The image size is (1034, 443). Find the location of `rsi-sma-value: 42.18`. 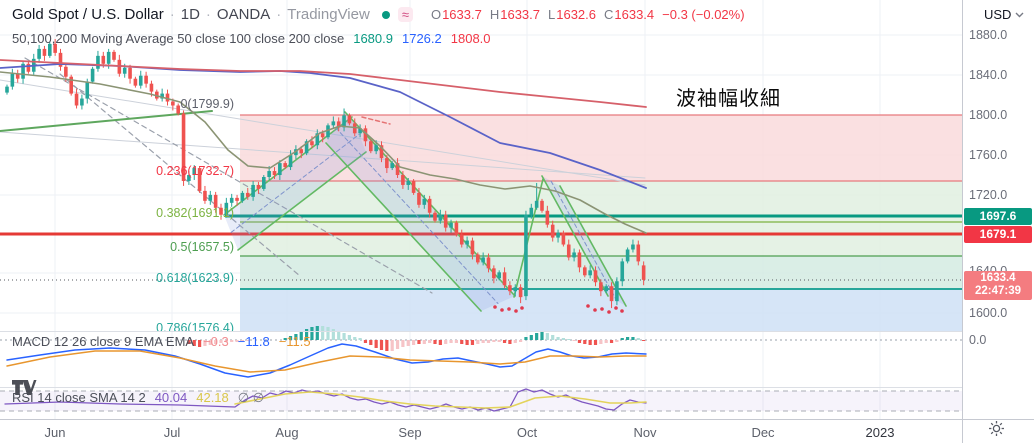

rsi-sma-value: 42.18 is located at coordinates (212, 397).